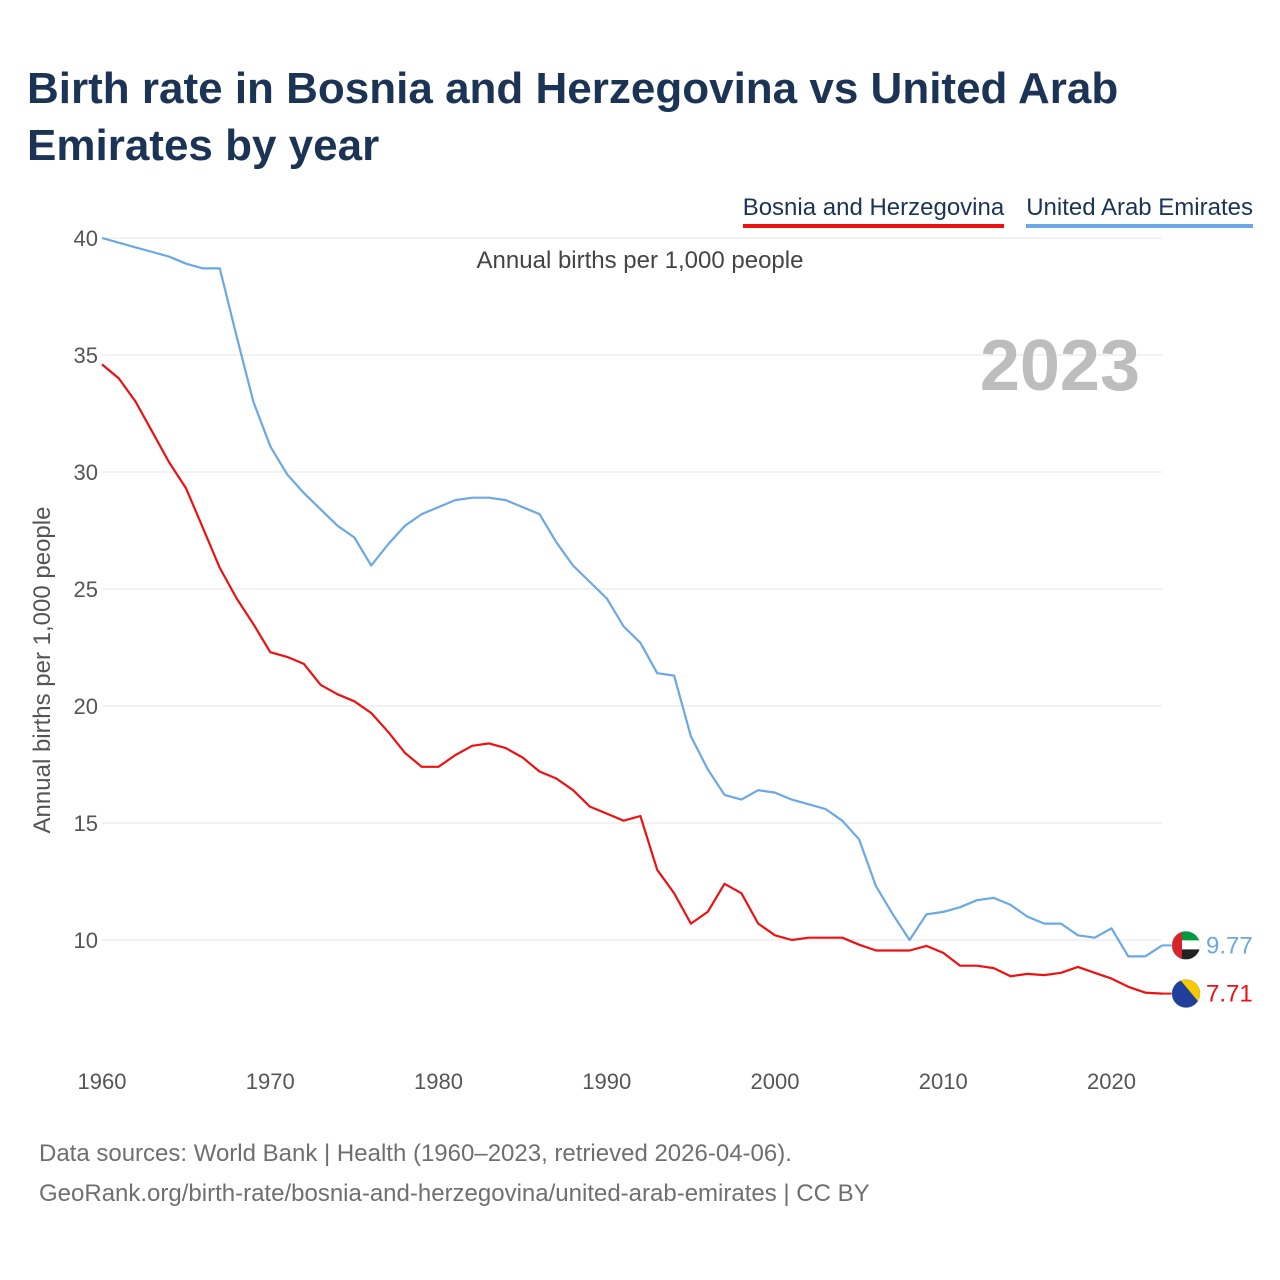 The width and height of the screenshot is (1280, 1280). Describe the element at coordinates (86, 823) in the screenshot. I see `y-tick-label-15: 15` at that location.